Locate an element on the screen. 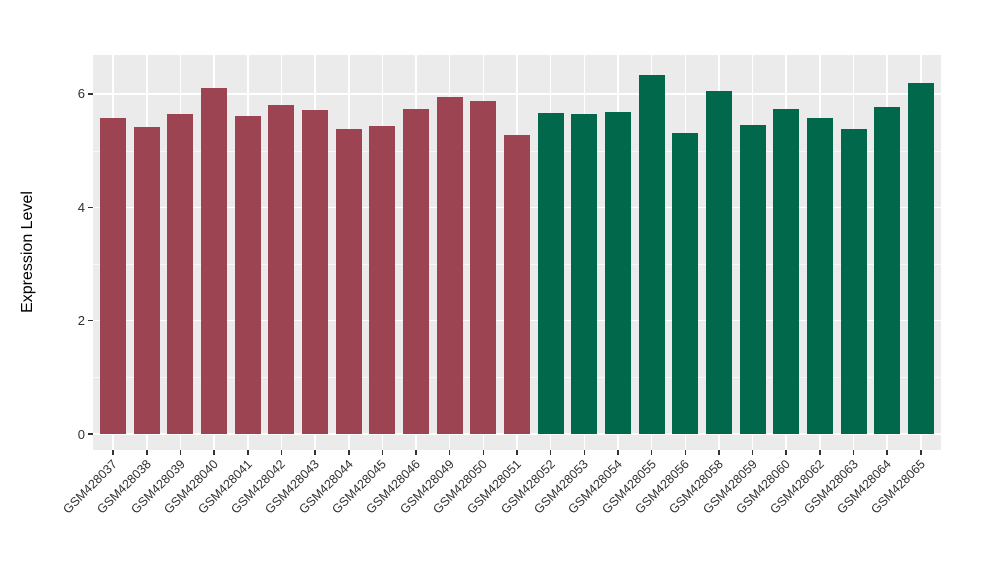  y-tick-label: 4 is located at coordinates (81, 207).